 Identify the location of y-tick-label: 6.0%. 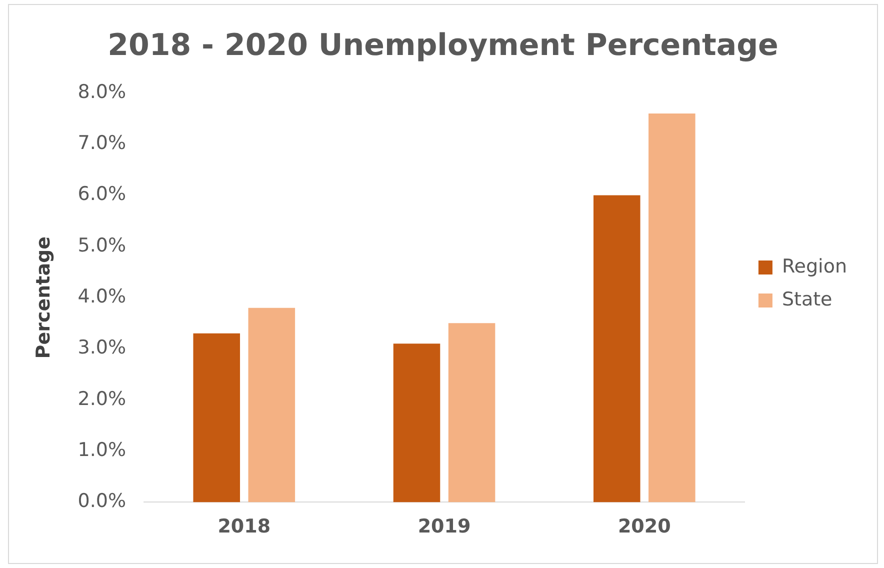
(102, 194).